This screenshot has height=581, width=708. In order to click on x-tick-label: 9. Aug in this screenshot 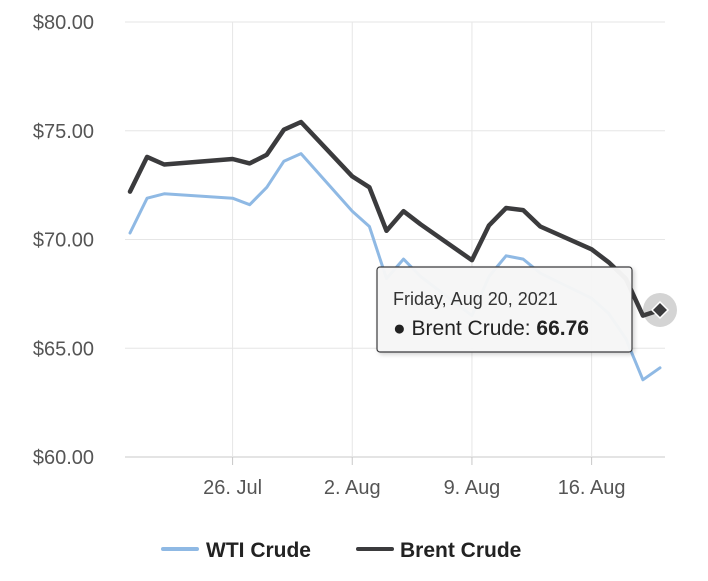, I will do `click(472, 488)`.